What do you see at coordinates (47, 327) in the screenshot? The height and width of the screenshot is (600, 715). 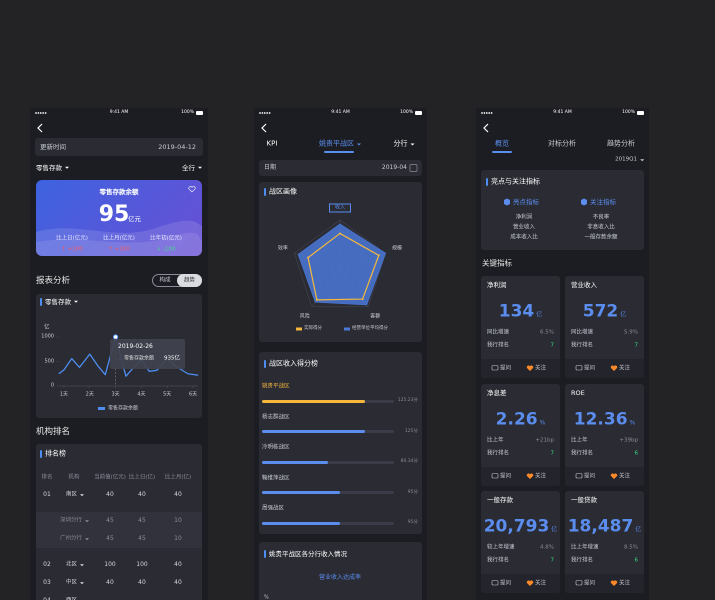 I see `y-unit: 亿` at bounding box center [47, 327].